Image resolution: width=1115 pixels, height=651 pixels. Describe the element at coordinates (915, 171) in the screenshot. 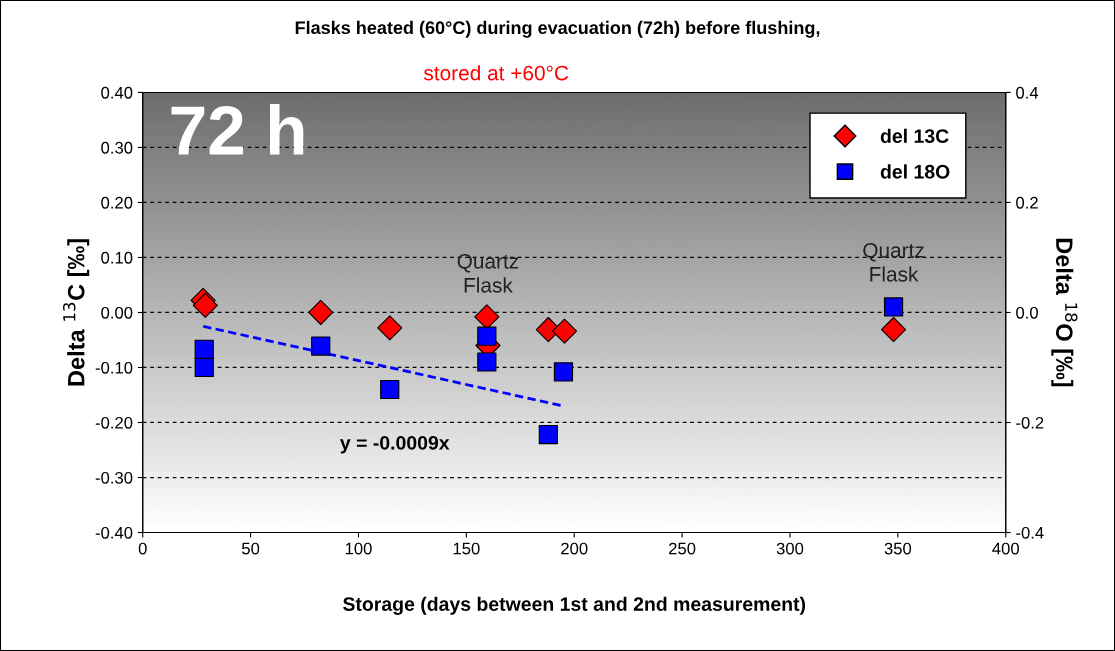

I see `legend-label: del 18O` at that location.